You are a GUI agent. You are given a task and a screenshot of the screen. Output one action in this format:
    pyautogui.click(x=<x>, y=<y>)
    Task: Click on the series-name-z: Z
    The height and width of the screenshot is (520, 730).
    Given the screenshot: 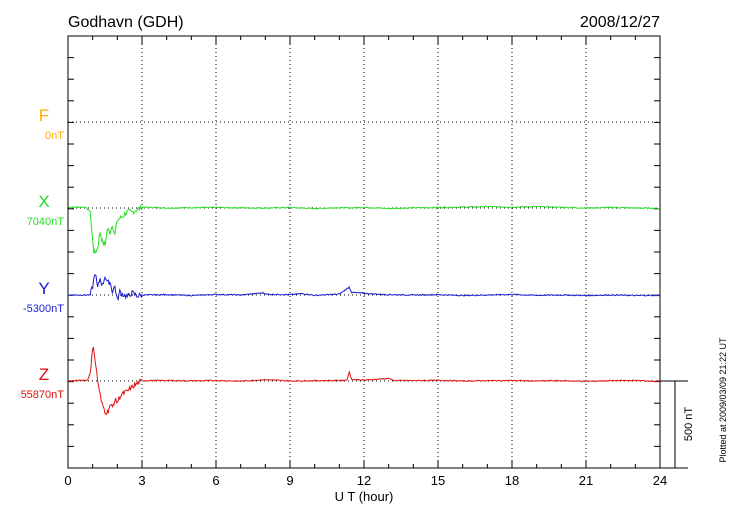 What is the action you would take?
    pyautogui.click(x=44, y=374)
    